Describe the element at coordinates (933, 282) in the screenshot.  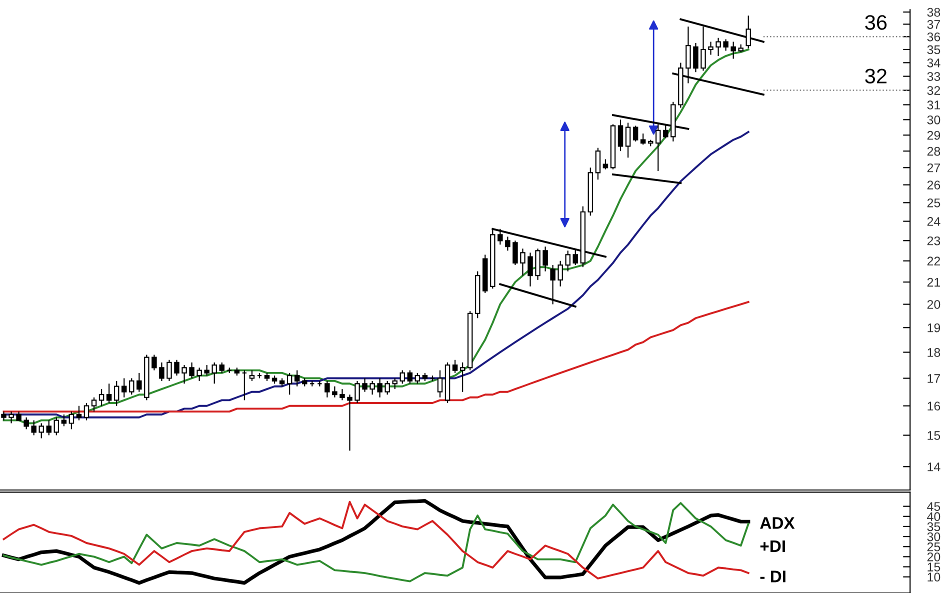
I see `y-tick-label: 21` at that location.